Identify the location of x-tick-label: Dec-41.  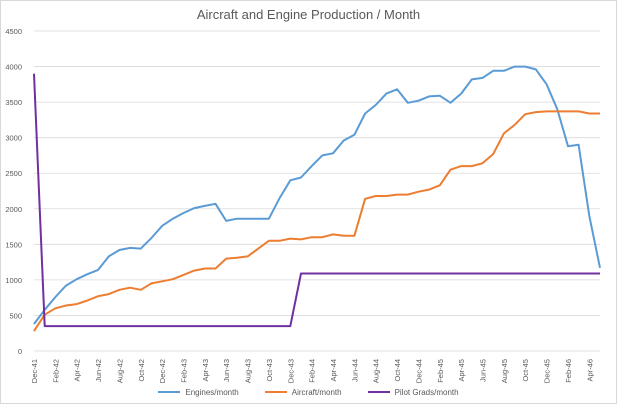
(34, 371).